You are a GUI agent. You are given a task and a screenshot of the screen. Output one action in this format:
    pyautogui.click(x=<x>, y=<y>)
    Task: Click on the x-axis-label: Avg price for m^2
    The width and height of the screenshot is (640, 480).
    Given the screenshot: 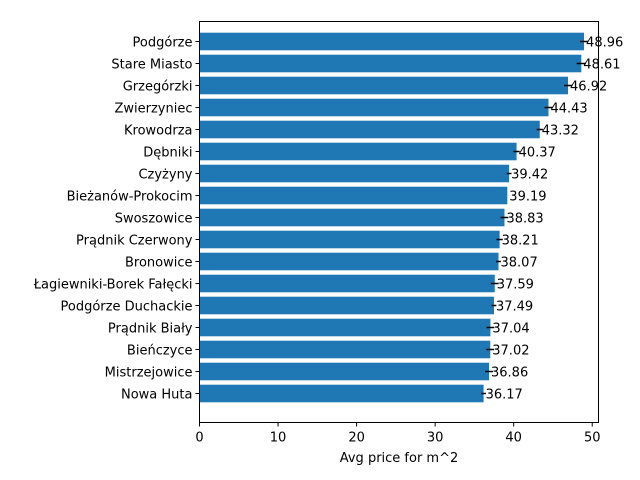 What is the action you would take?
    pyautogui.click(x=399, y=458)
    